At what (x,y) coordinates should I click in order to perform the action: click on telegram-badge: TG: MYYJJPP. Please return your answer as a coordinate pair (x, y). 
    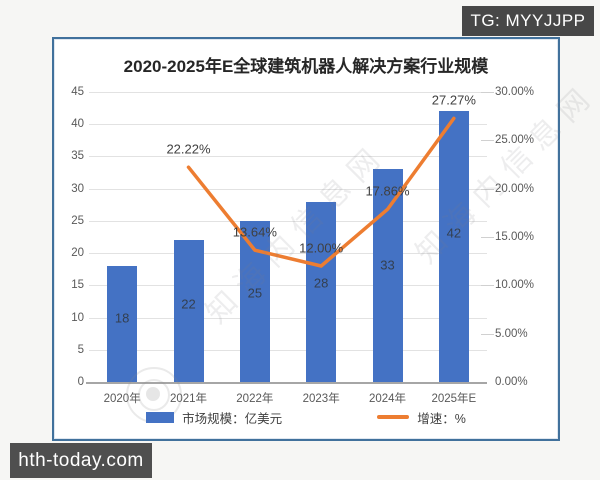
    Looking at the image, I should click on (528, 21).